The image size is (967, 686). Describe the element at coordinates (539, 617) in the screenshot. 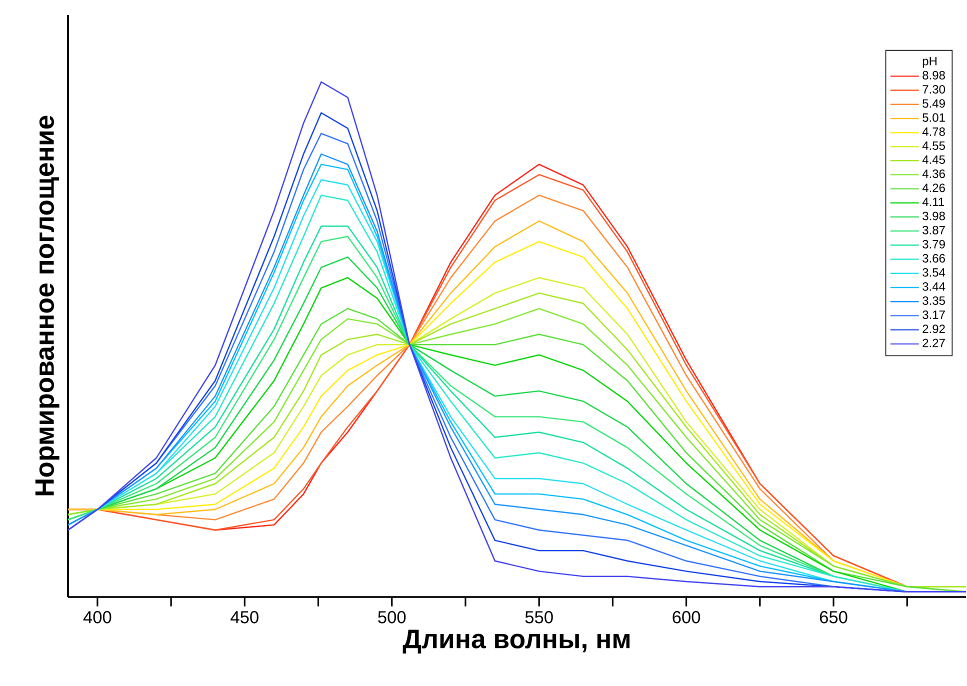

I see `x-tick-label: 550` at that location.